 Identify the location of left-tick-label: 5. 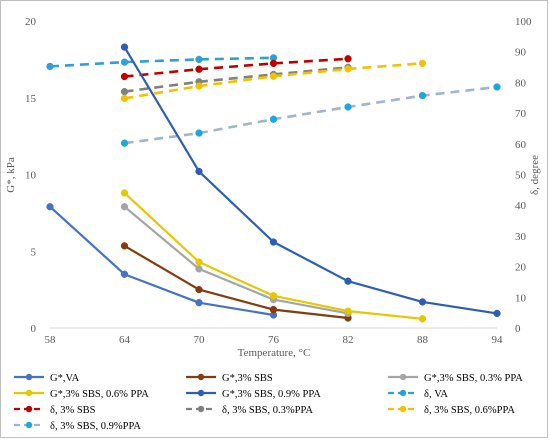
(34, 252).